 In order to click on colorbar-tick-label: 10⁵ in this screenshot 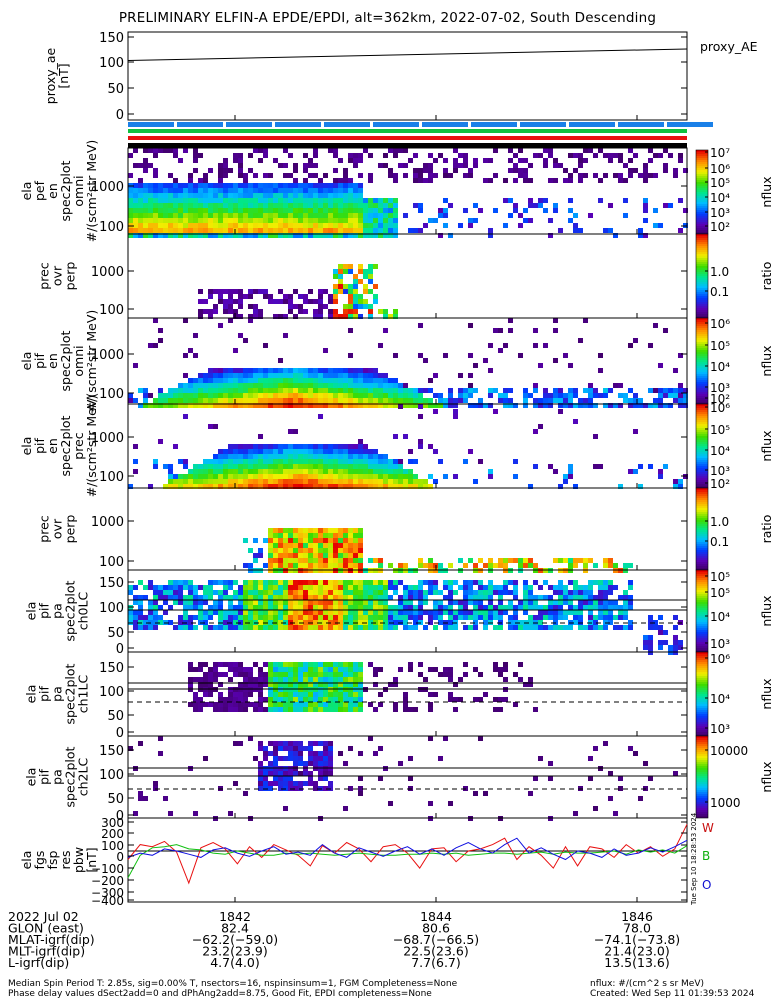, I will do `click(720, 183)`.